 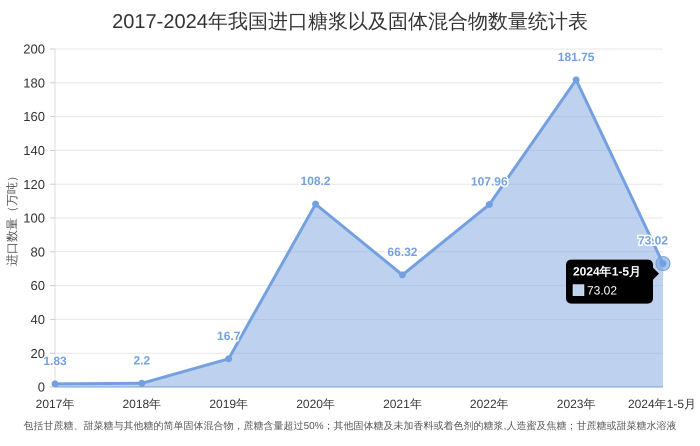 I want to click on y-tick-label: 0, so click(x=41, y=387).